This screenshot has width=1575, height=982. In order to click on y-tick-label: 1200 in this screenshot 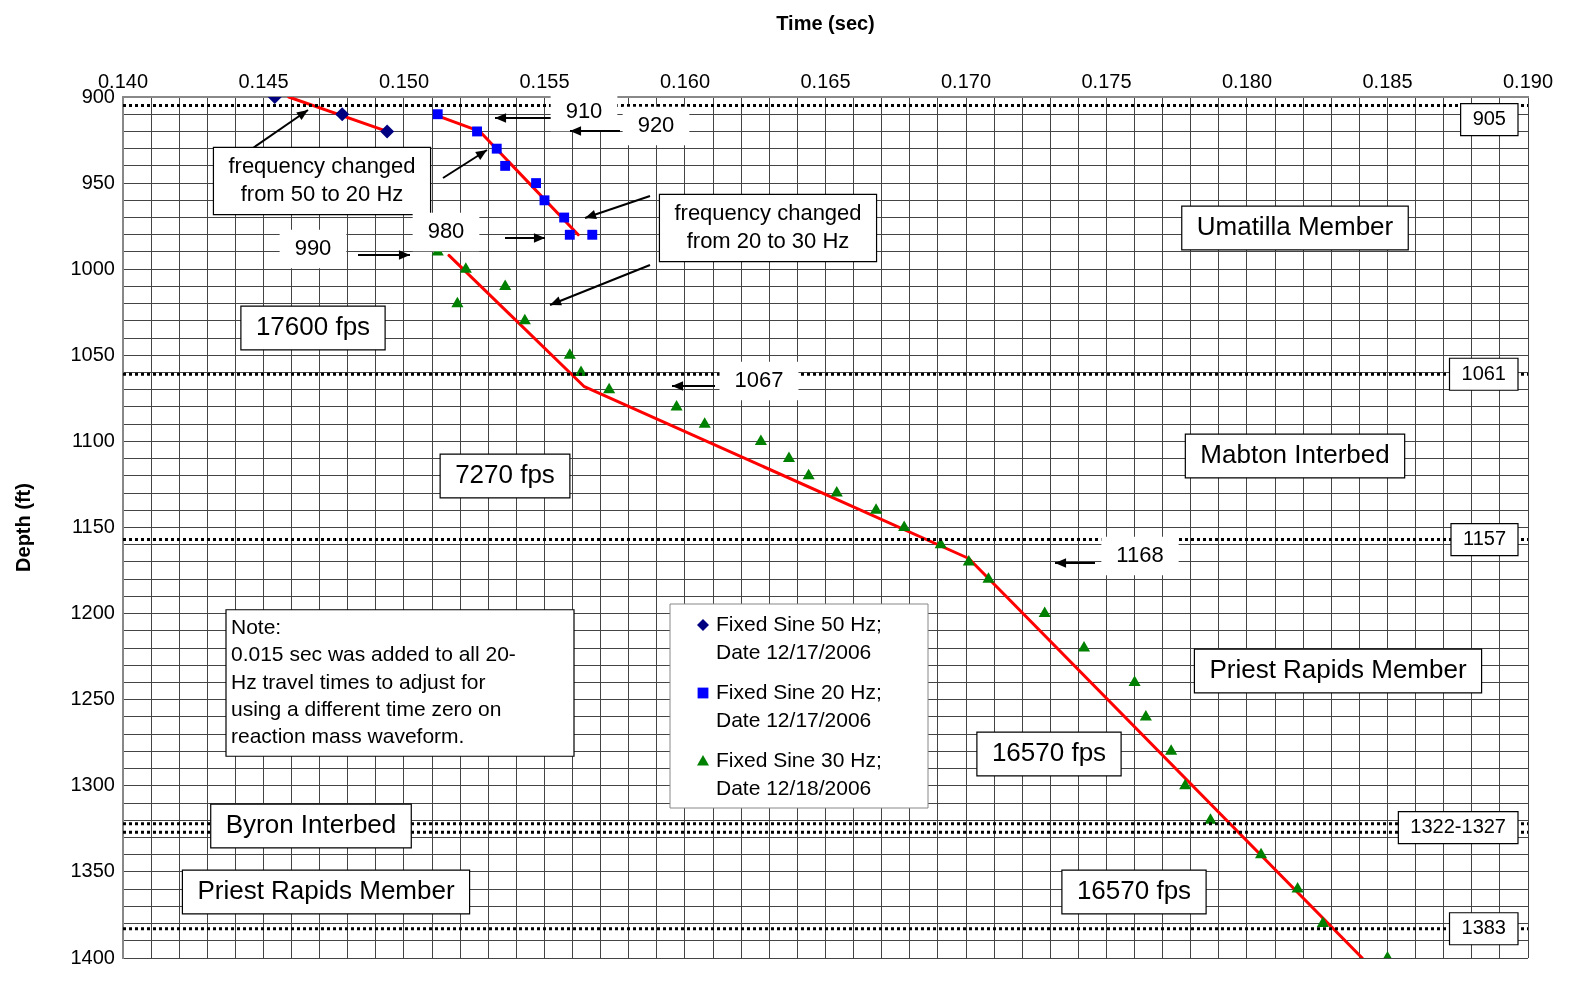, I will do `click(92, 612)`.